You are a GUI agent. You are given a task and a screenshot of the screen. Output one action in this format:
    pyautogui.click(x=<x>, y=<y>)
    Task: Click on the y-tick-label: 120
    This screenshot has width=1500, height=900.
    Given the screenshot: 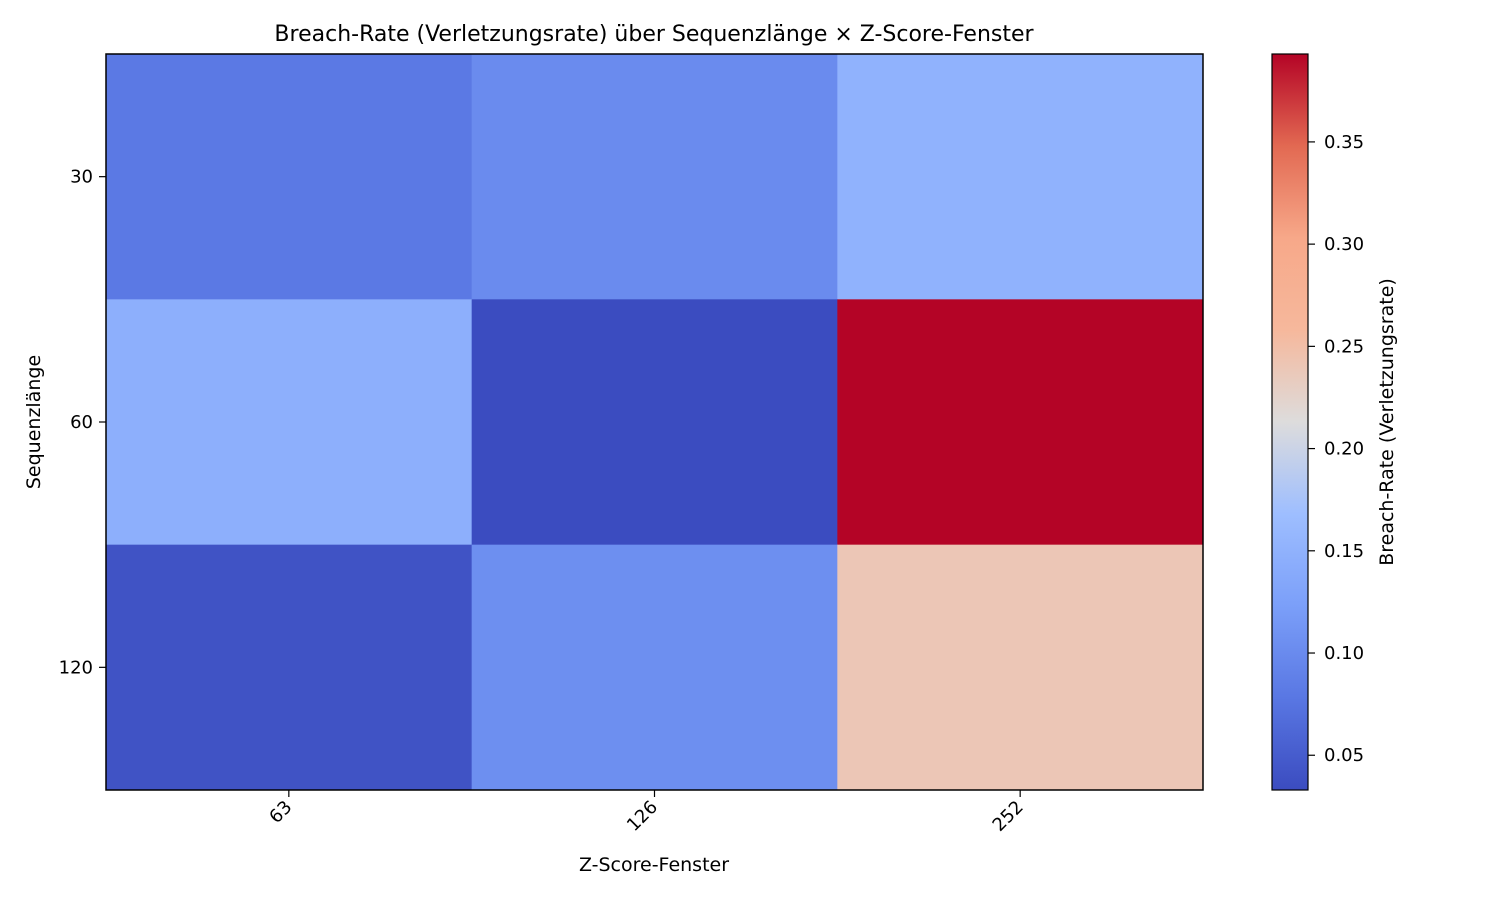 What is the action you would take?
    pyautogui.click(x=76, y=667)
    